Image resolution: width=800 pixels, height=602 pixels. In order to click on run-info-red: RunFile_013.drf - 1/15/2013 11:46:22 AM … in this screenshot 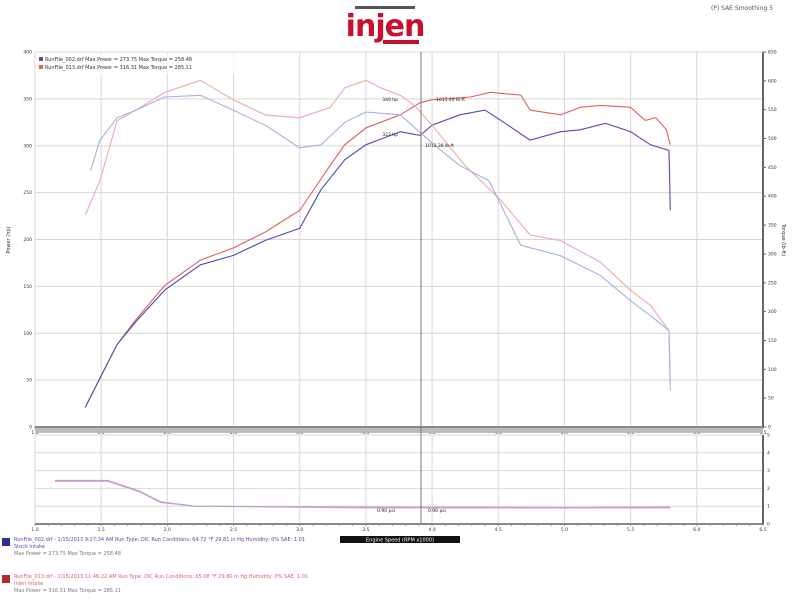, I will do `click(161, 584)`.